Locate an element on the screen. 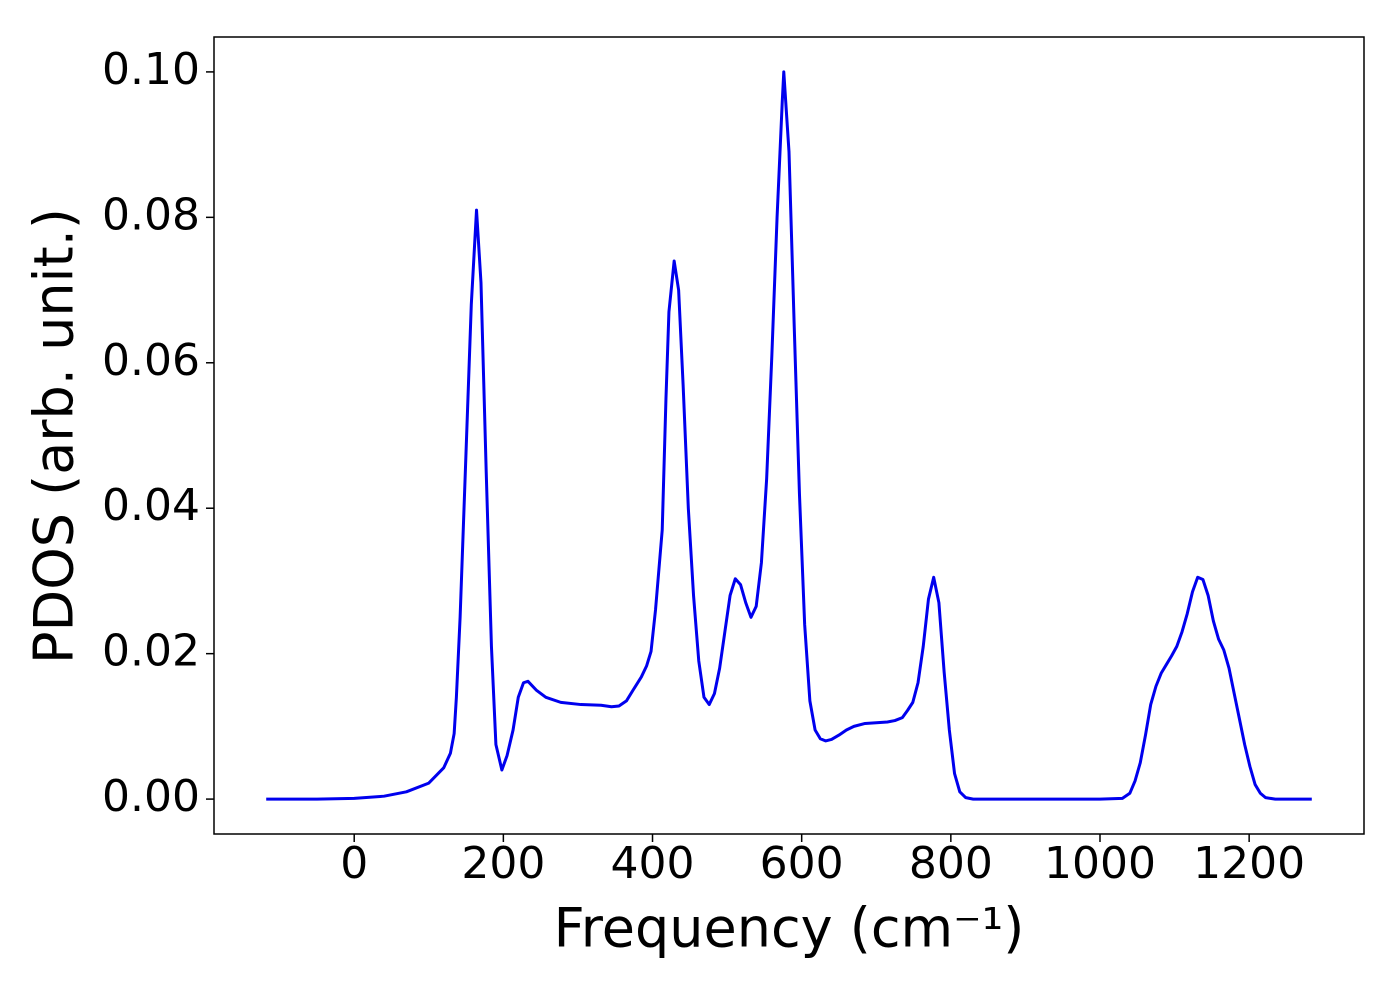 This screenshot has height=1000, width=1400. x-tick-label: 1200 is located at coordinates (1249, 863).